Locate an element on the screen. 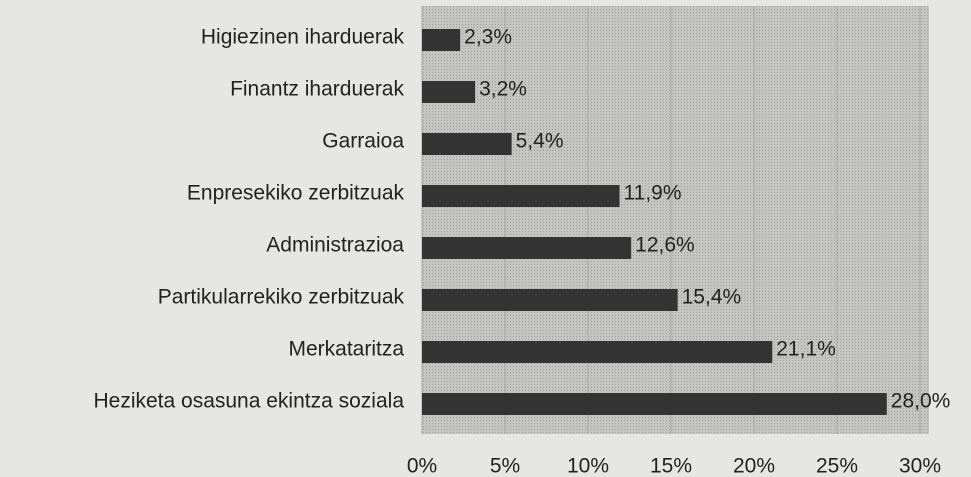 The width and height of the screenshot is (971, 477). y-tick-label: Heziketa osasuna ekintza soziala is located at coordinates (248, 401).